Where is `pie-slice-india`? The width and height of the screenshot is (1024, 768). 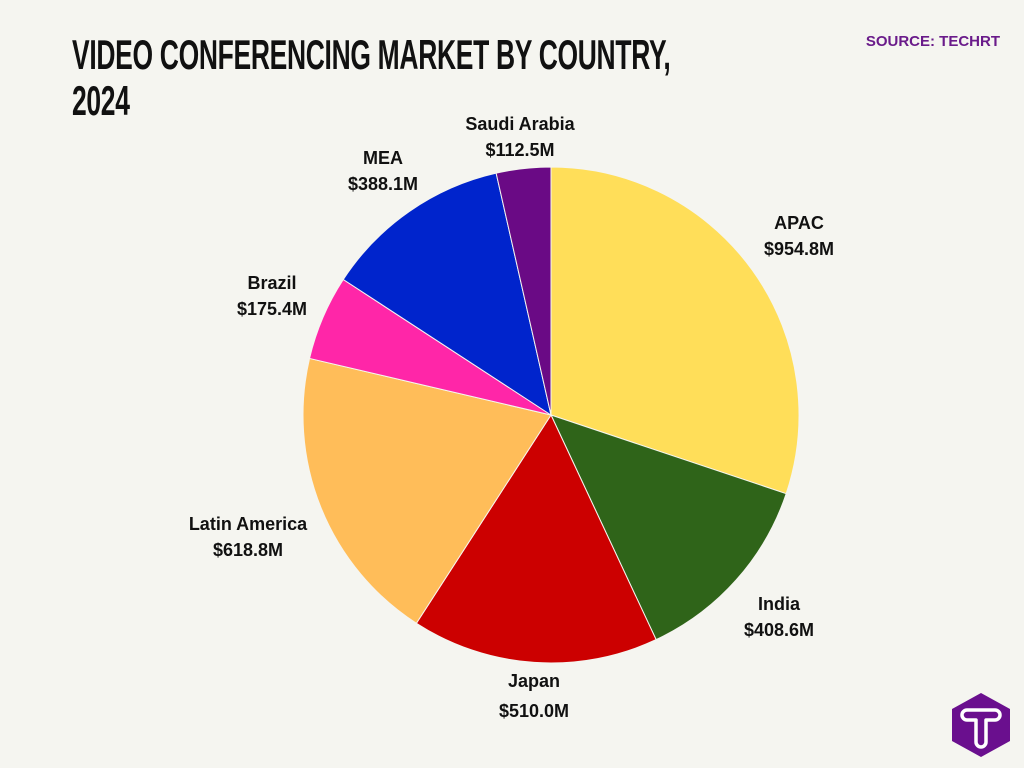 pie-slice-india is located at coordinates (668, 527).